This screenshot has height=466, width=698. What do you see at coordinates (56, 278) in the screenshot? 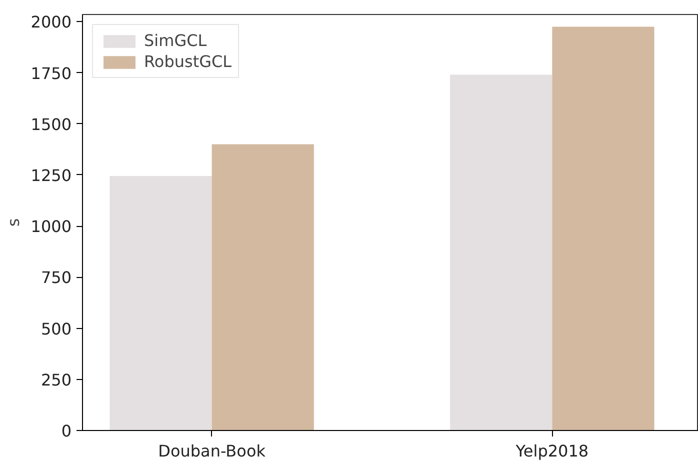
I see `y-tick-label: 750` at bounding box center [56, 278].